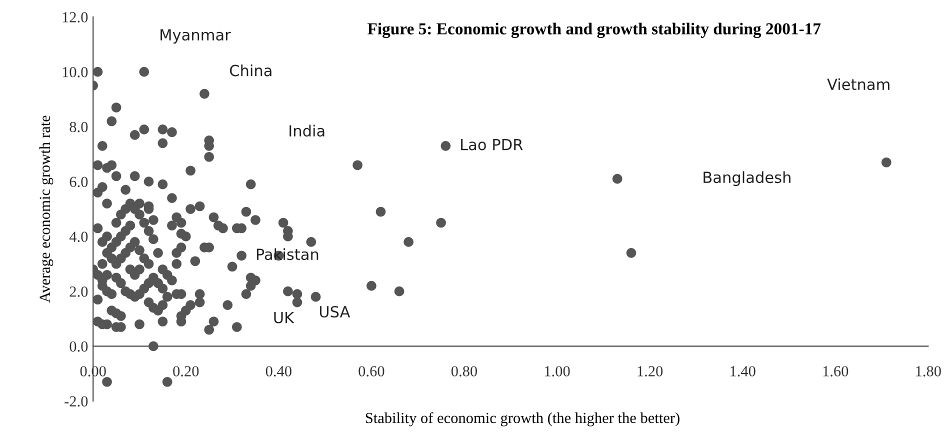 Image resolution: width=950 pixels, height=435 pixels. What do you see at coordinates (492, 144) in the screenshot?
I see `annotation: Lao PDR` at bounding box center [492, 144].